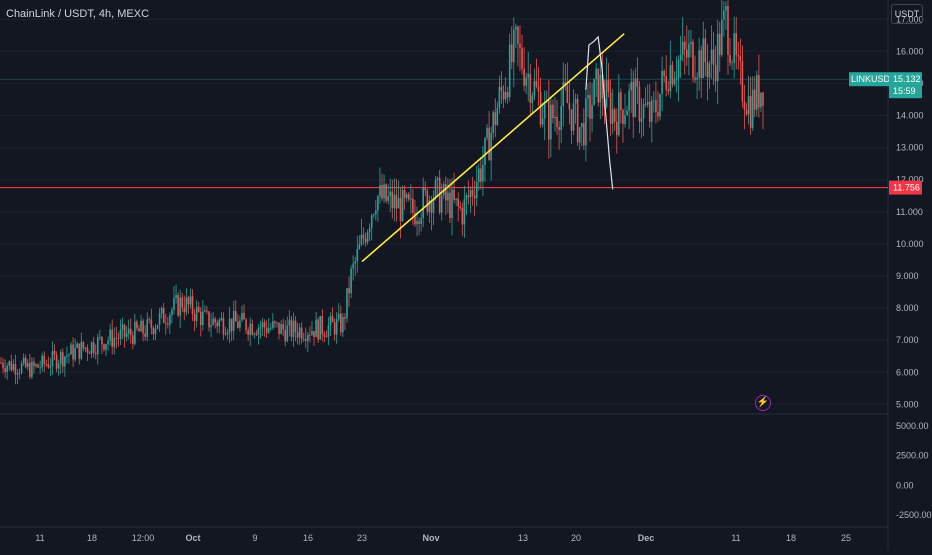  I want to click on lightning-icon: ⚡, so click(763, 403).